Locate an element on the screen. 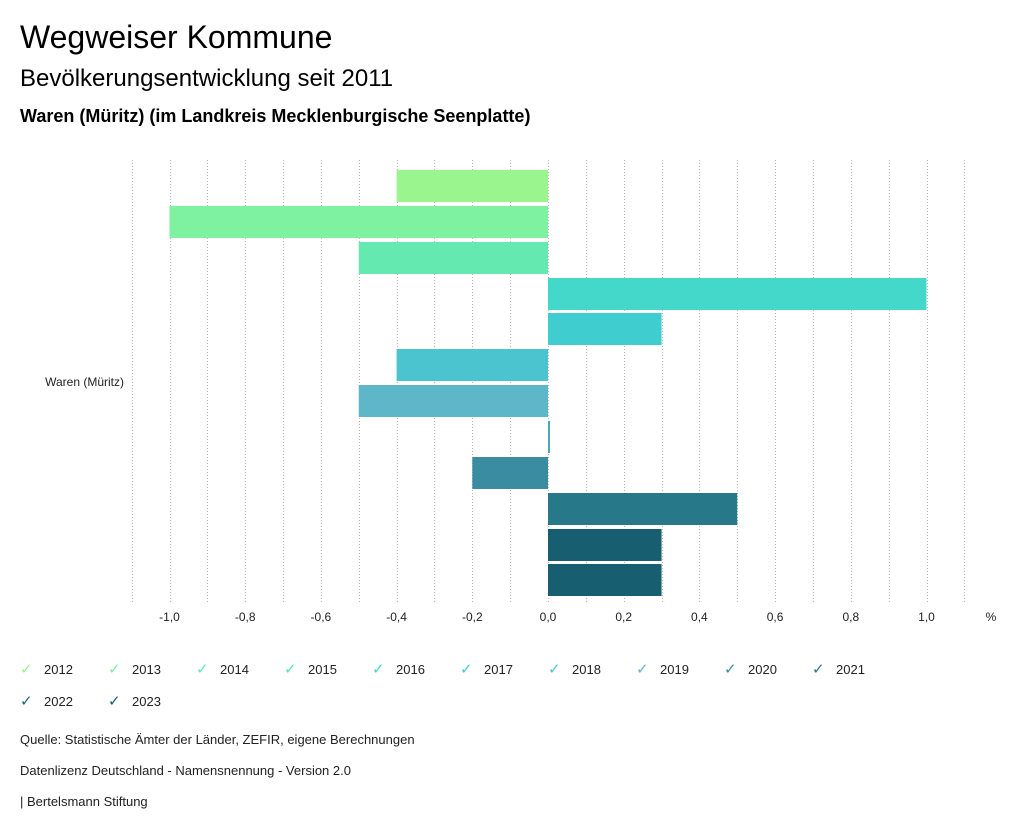  legend-label: 2013 is located at coordinates (146, 669).